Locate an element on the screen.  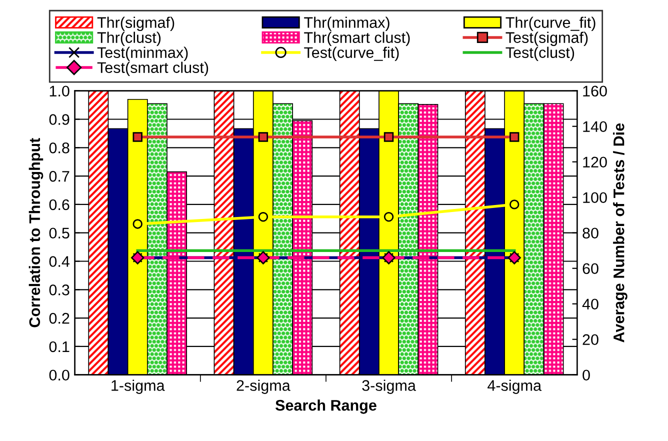
y2-tick-label: 80 is located at coordinates (590, 233).